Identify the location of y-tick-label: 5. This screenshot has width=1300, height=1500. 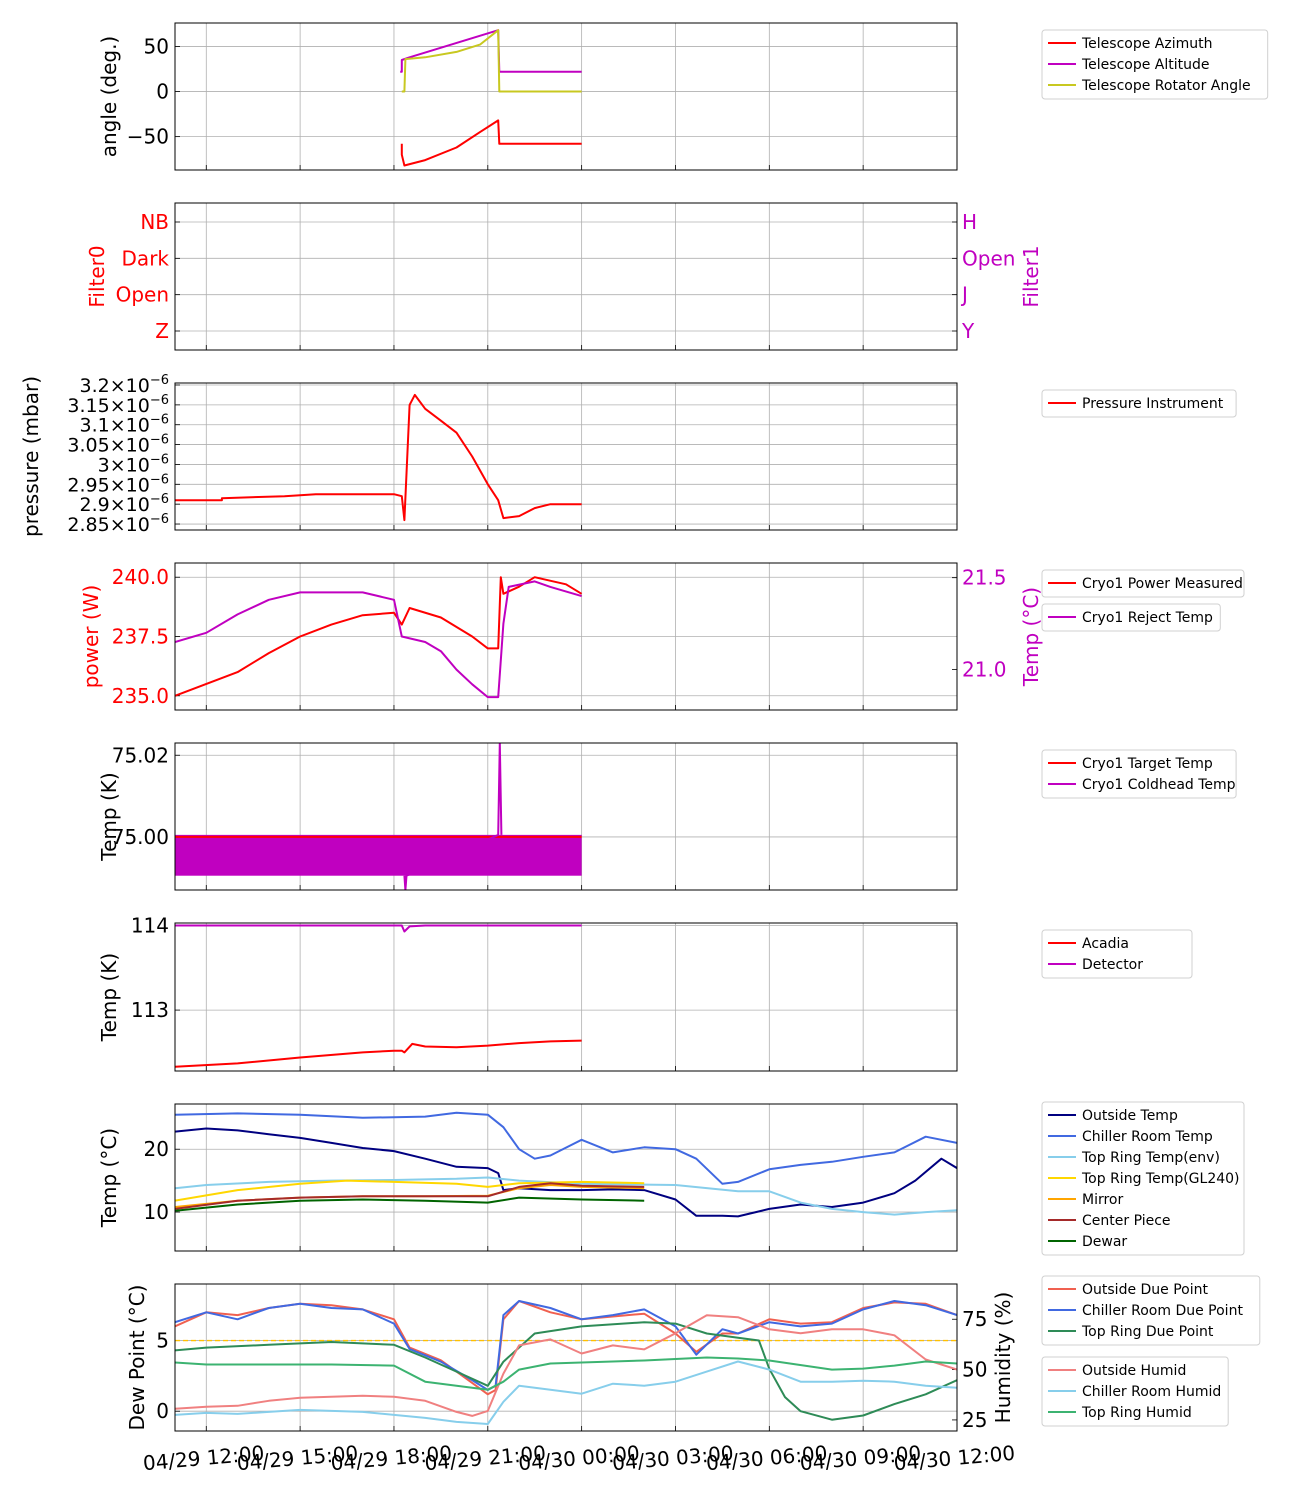
(162, 1341).